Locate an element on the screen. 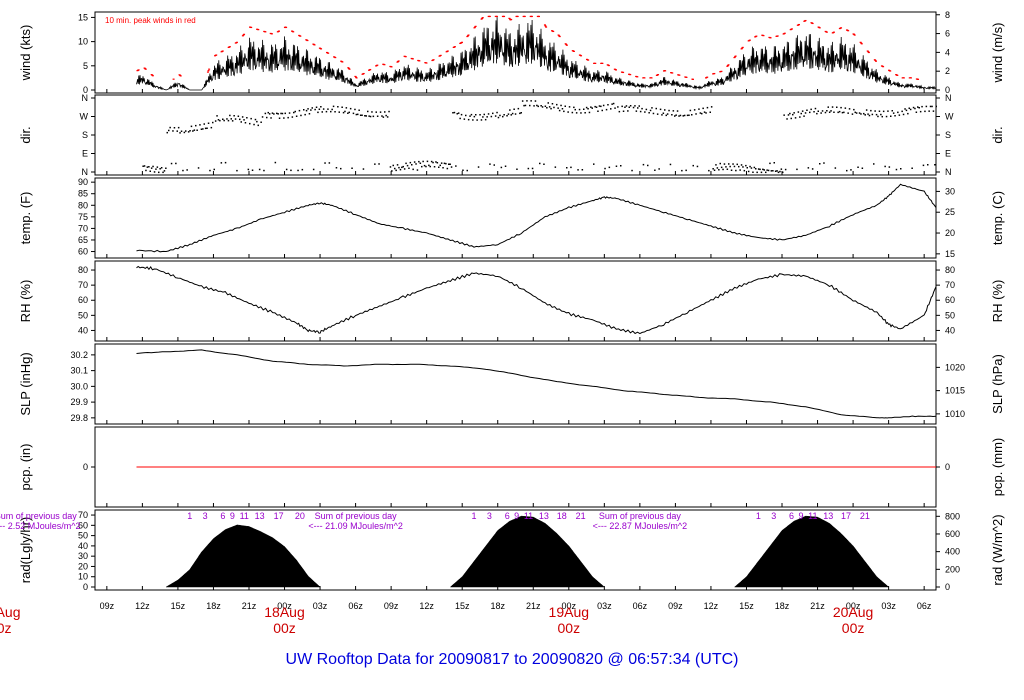 The image size is (1024, 700). y-tick-label-left: 80 is located at coordinates (83, 270).